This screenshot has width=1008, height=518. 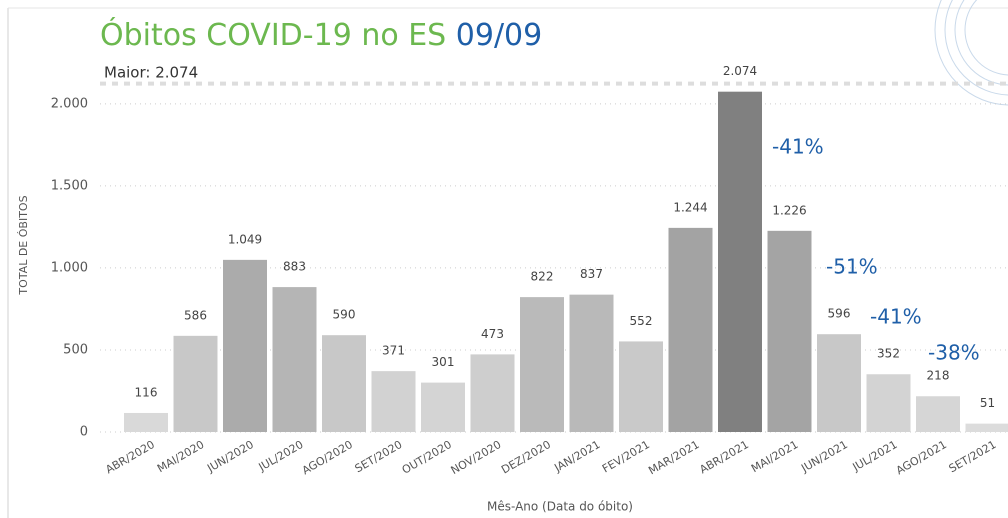 What do you see at coordinates (75, 349) in the screenshot?
I see `y-tick-label: 500` at bounding box center [75, 349].